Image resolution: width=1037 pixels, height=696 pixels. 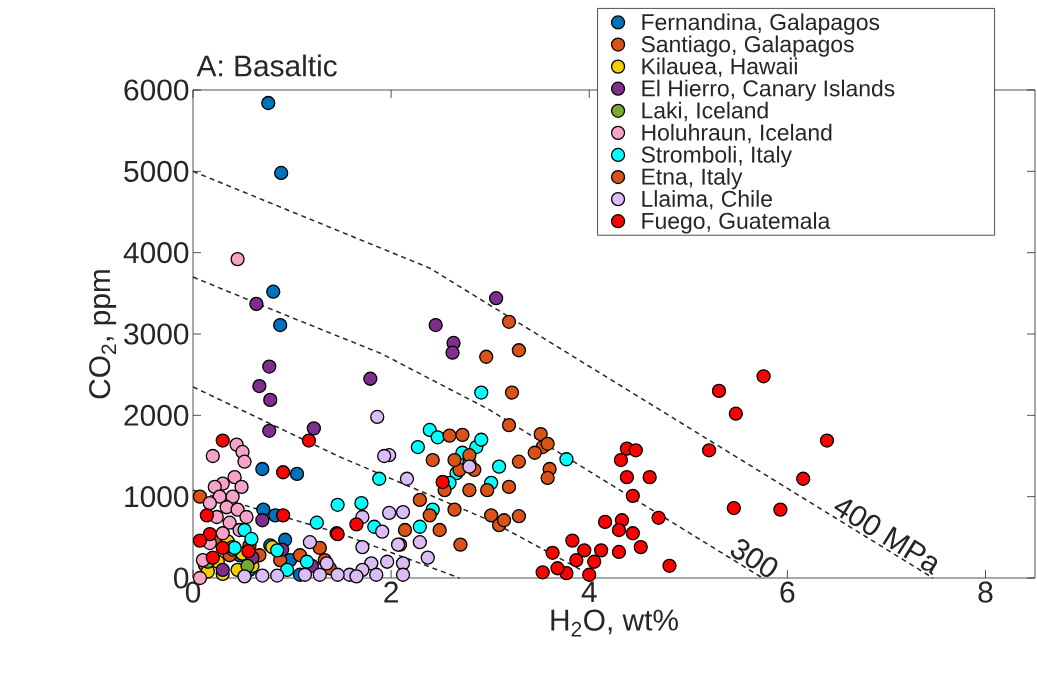 What do you see at coordinates (156, 253) in the screenshot?
I see `y-tick-label: 4000` at bounding box center [156, 253].